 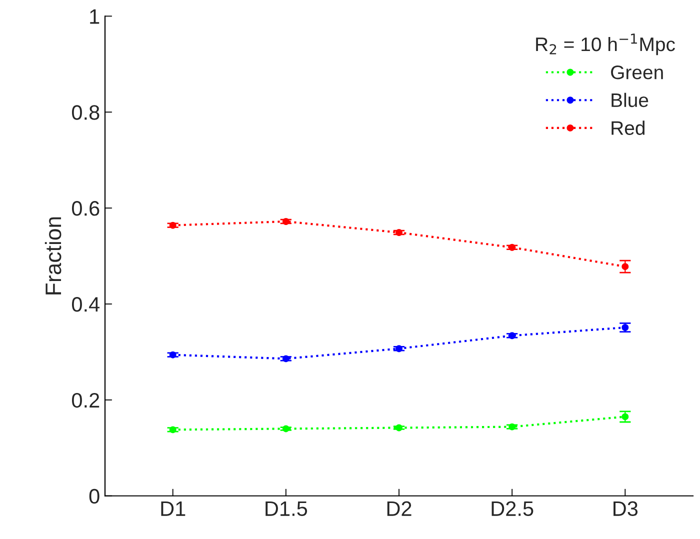 What do you see at coordinates (173, 509) in the screenshot?
I see `x-tick-label: D1` at bounding box center [173, 509].